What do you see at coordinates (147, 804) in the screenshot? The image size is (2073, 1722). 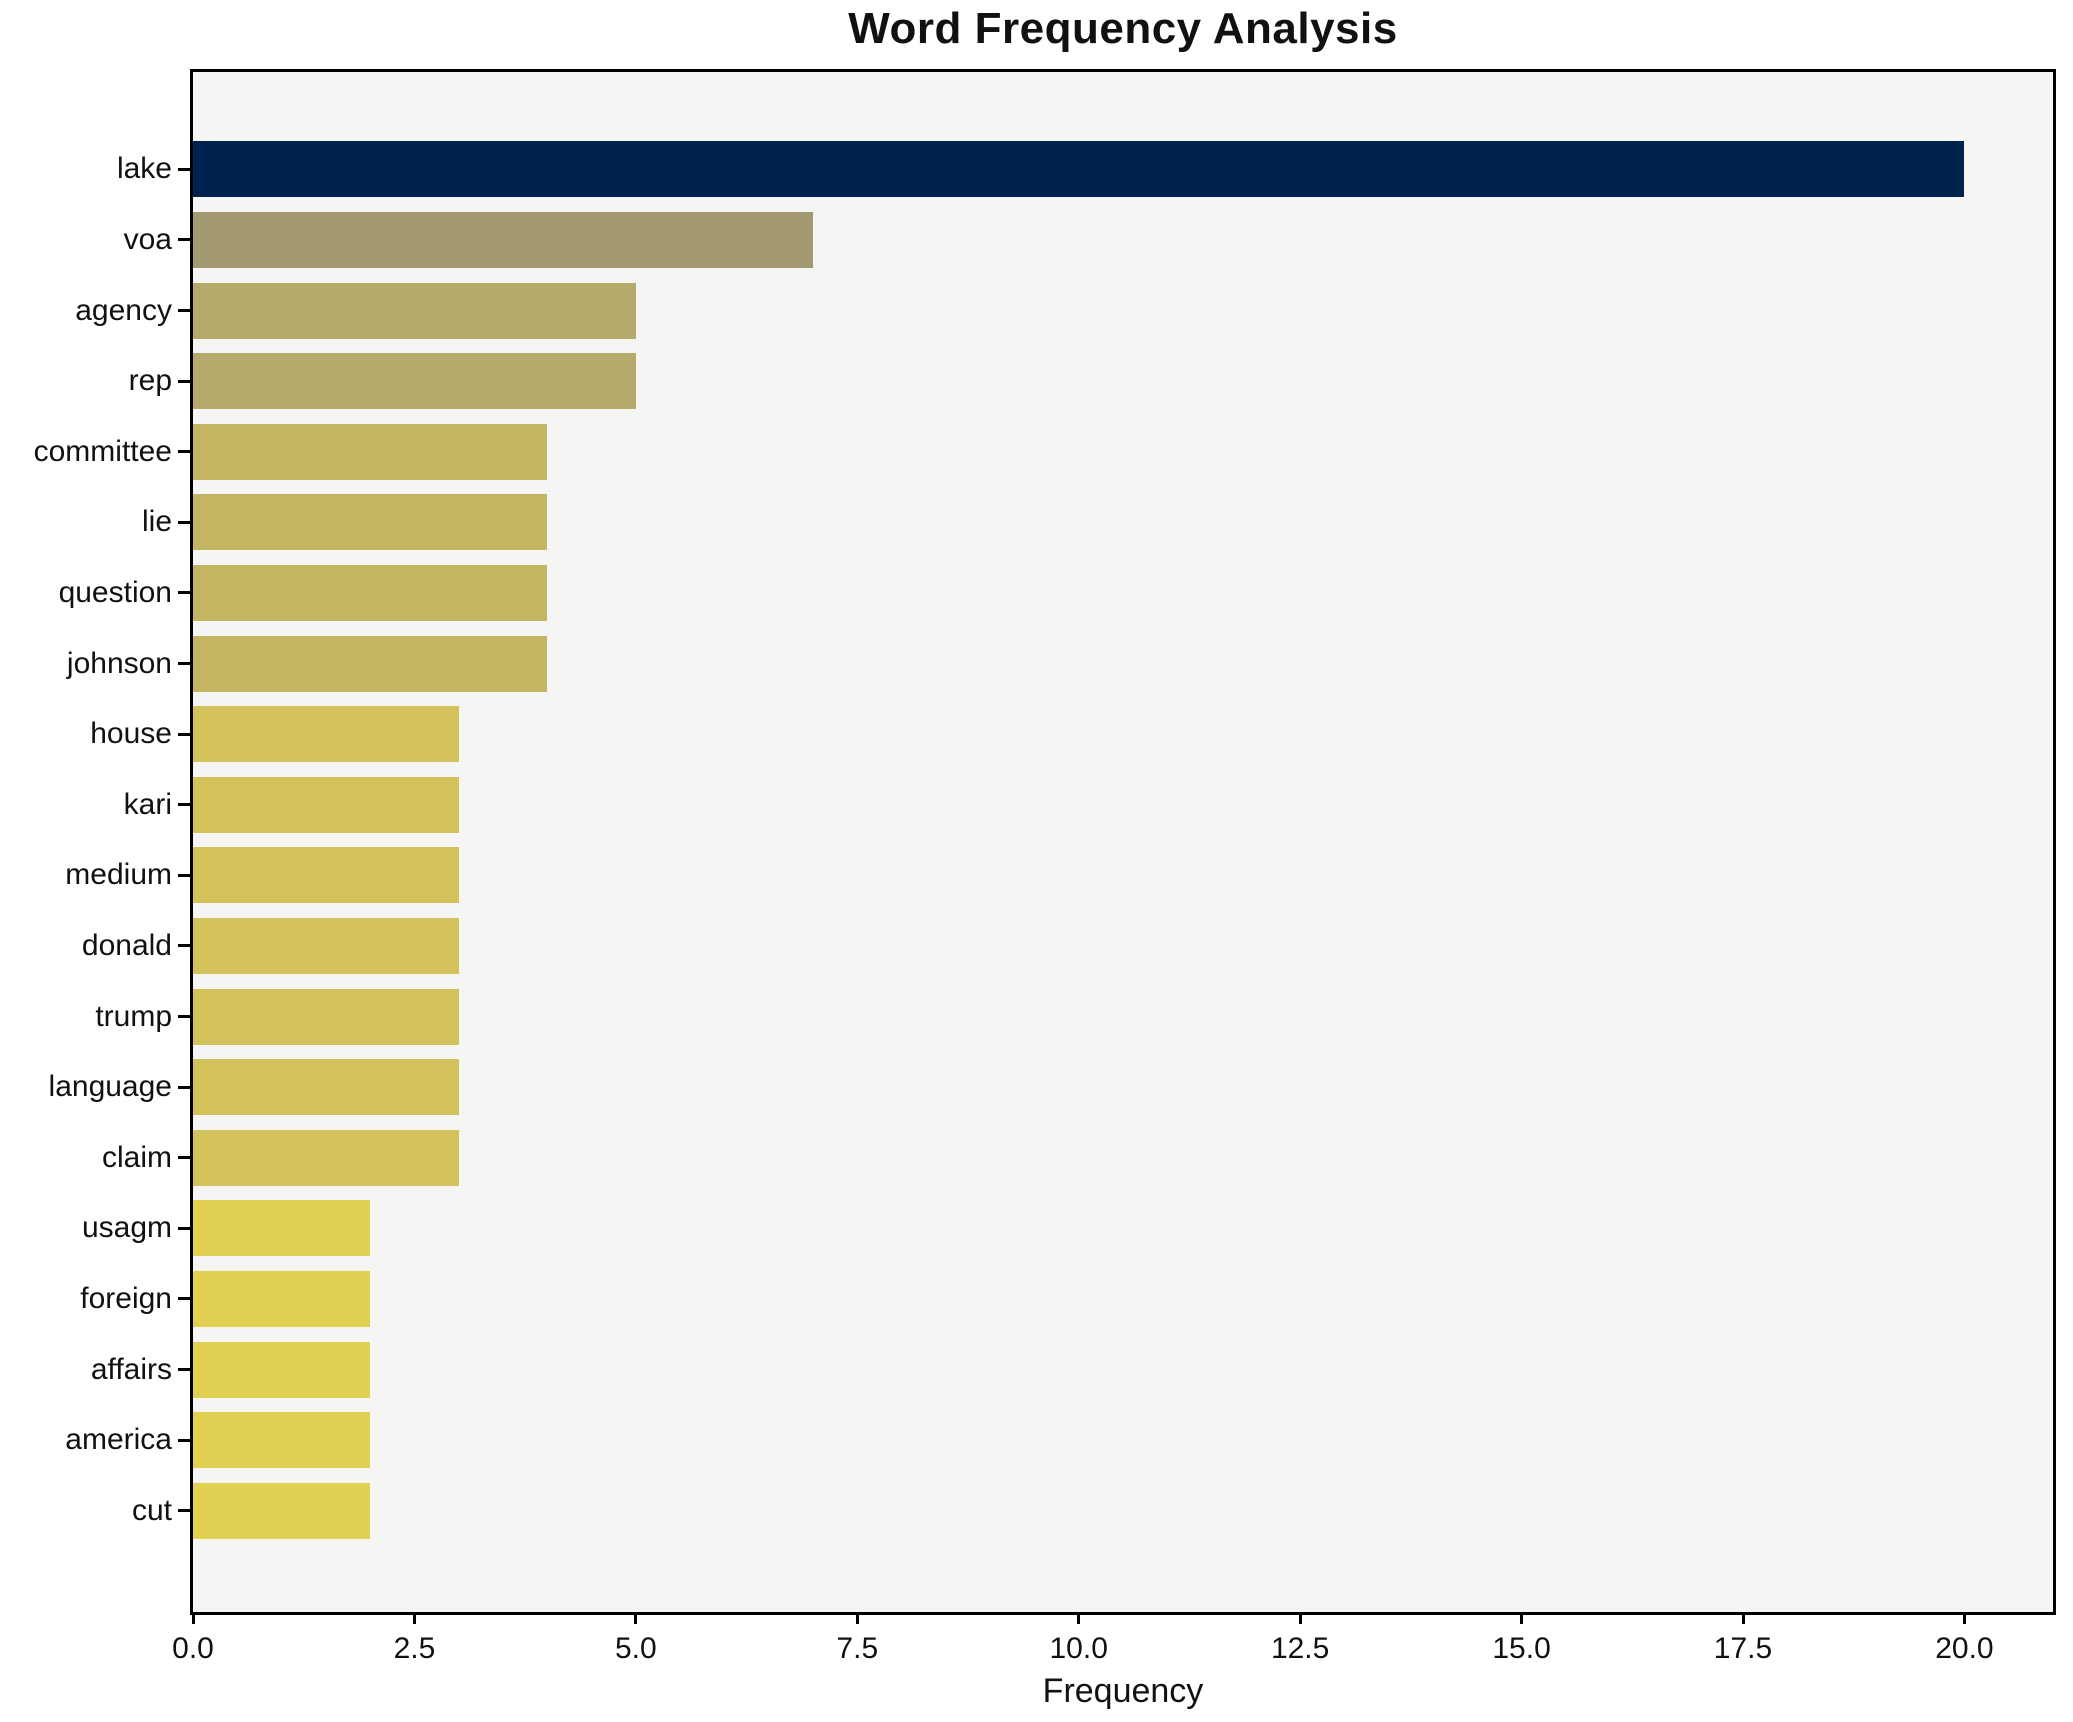 I see `y-tick-label: kari` at bounding box center [147, 804].